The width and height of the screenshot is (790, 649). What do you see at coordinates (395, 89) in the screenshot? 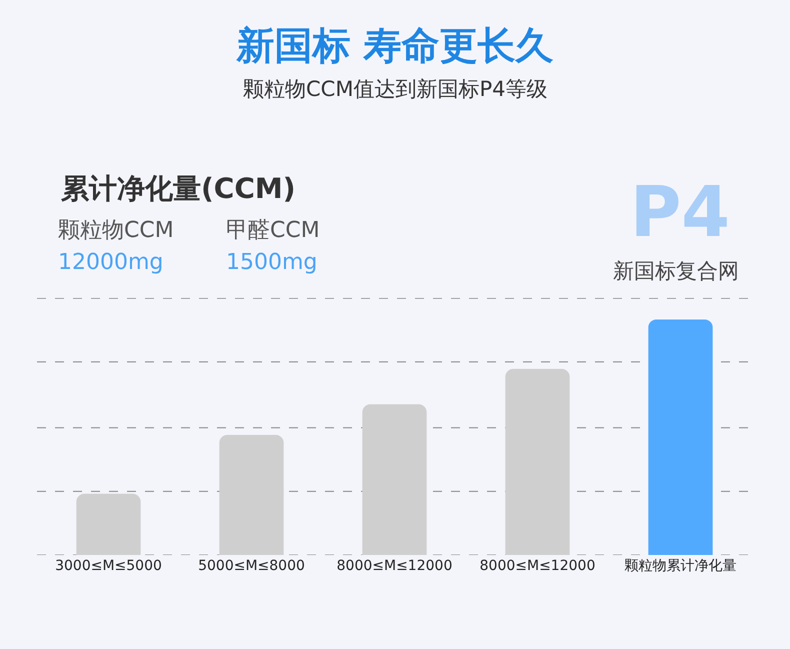
I see `chart-subtitle: 颗粒物CCM值达到新国标P4等级` at bounding box center [395, 89].